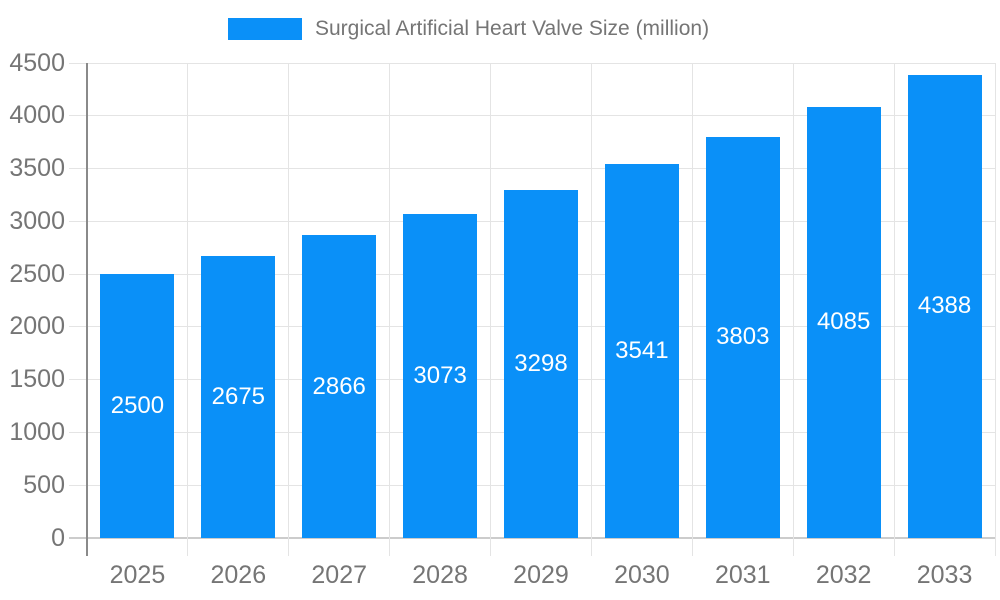 Image resolution: width=1000 pixels, height=600 pixels. Describe the element at coordinates (137, 575) in the screenshot. I see `x-axis-tick-label-2025: 2025` at that location.